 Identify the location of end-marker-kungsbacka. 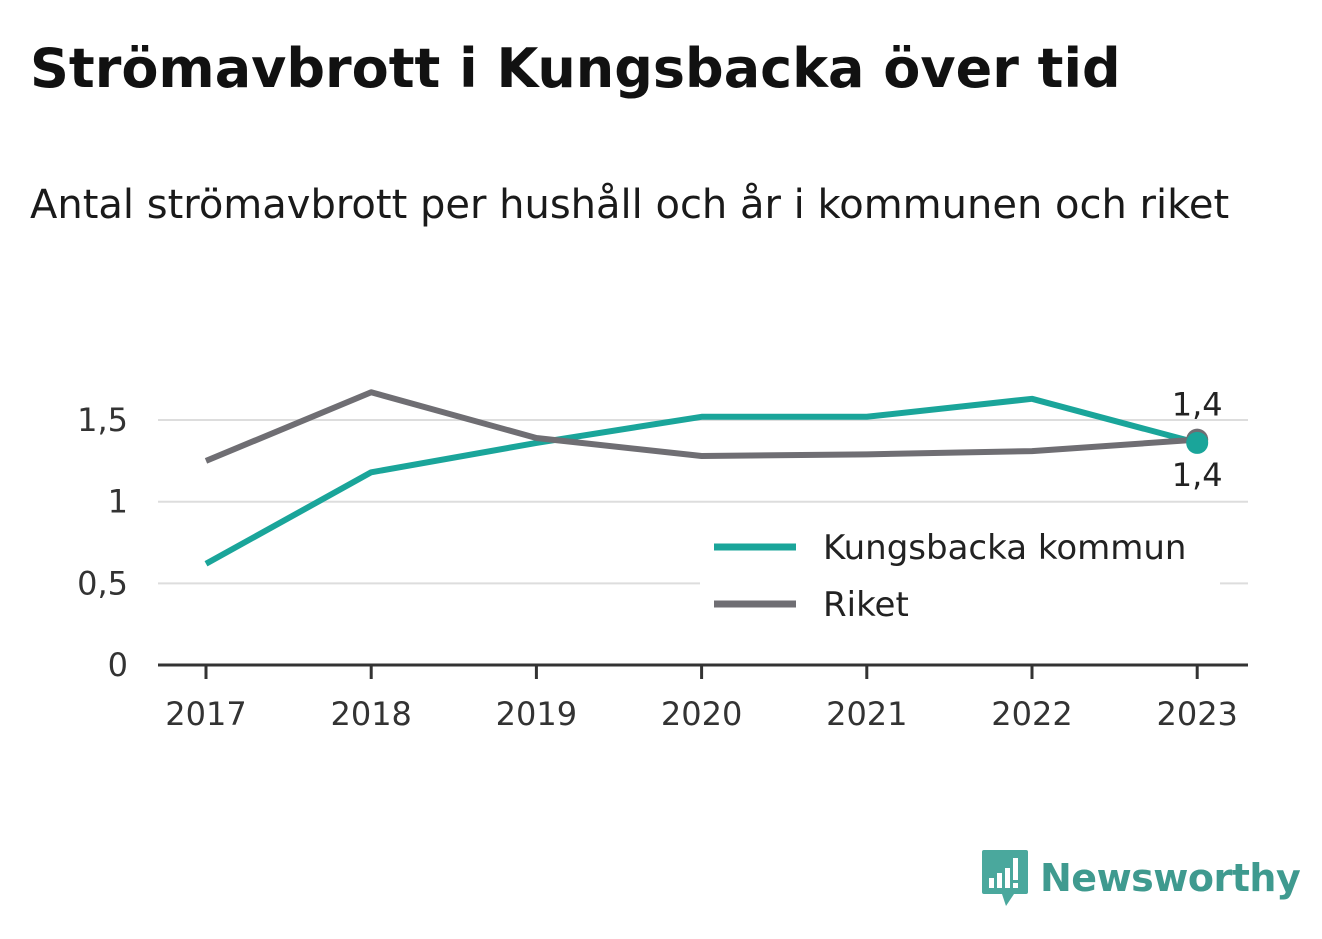
(1197, 442).